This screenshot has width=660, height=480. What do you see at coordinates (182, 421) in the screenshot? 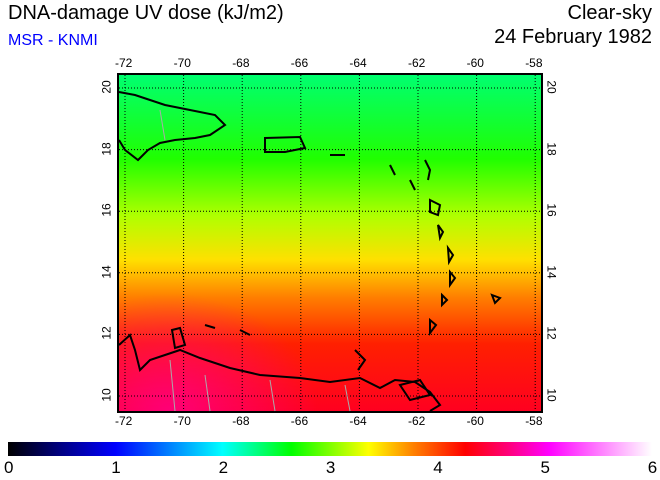
I see `lon-tick-bottom: -70` at bounding box center [182, 421].